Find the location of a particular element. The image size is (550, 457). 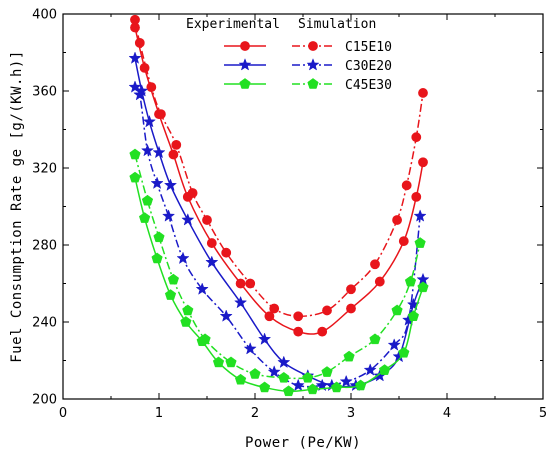

legend-entry-c15e10: C15E10 is located at coordinates (308, 47).